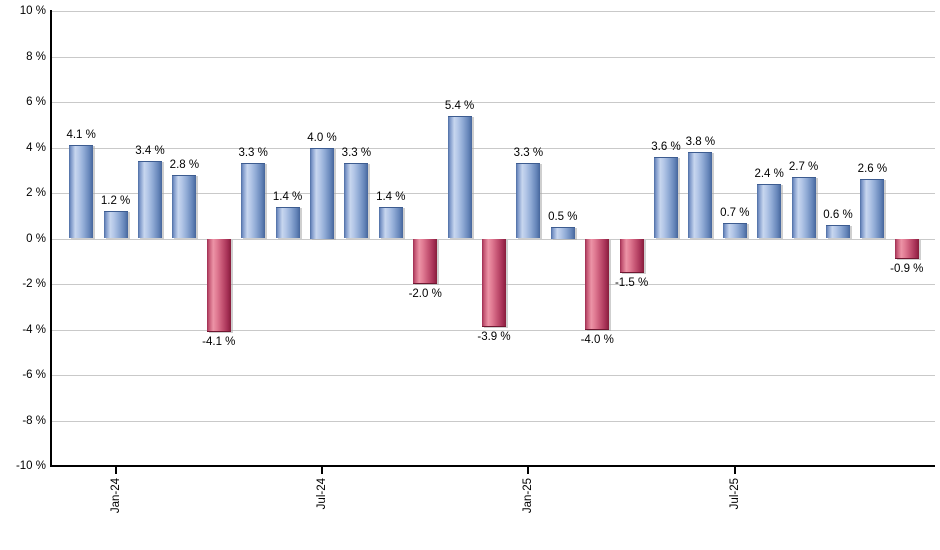  I want to click on bar-value-label: 2.4 %, so click(769, 173).